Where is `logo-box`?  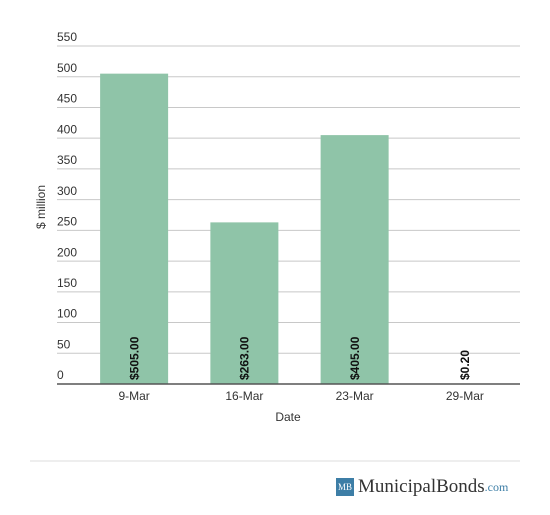
logo-box is located at coordinates (345, 487).